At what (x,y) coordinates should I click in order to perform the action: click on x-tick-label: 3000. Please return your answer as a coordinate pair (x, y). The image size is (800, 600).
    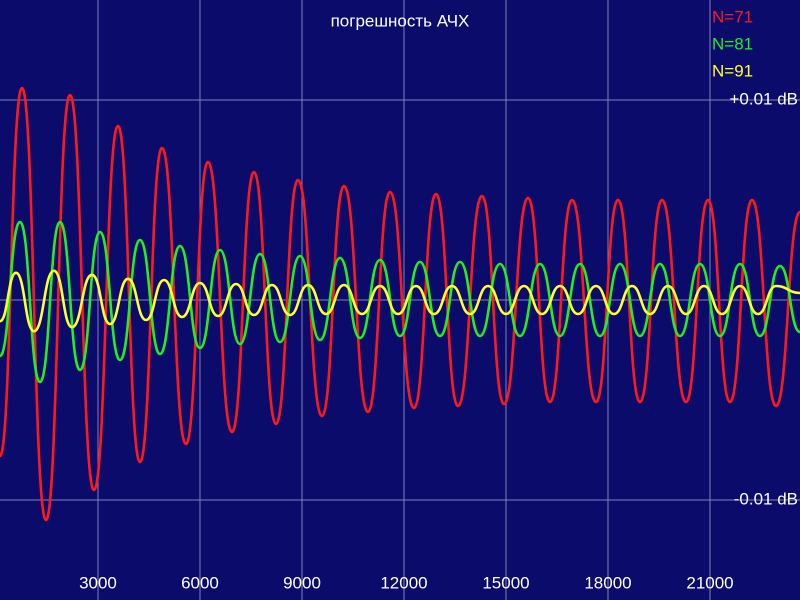
    Looking at the image, I should click on (98, 582).